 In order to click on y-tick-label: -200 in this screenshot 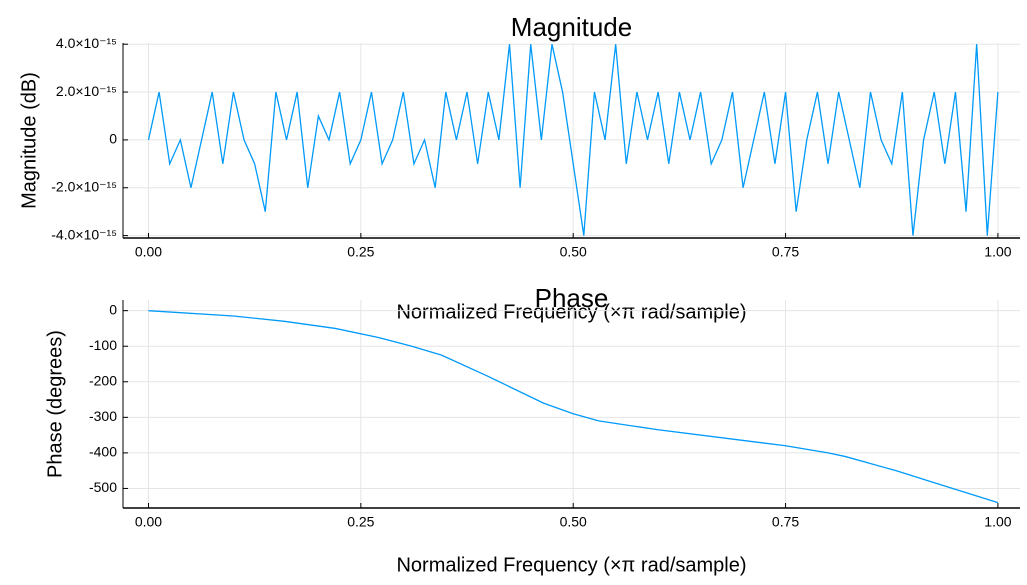, I will do `click(103, 380)`.